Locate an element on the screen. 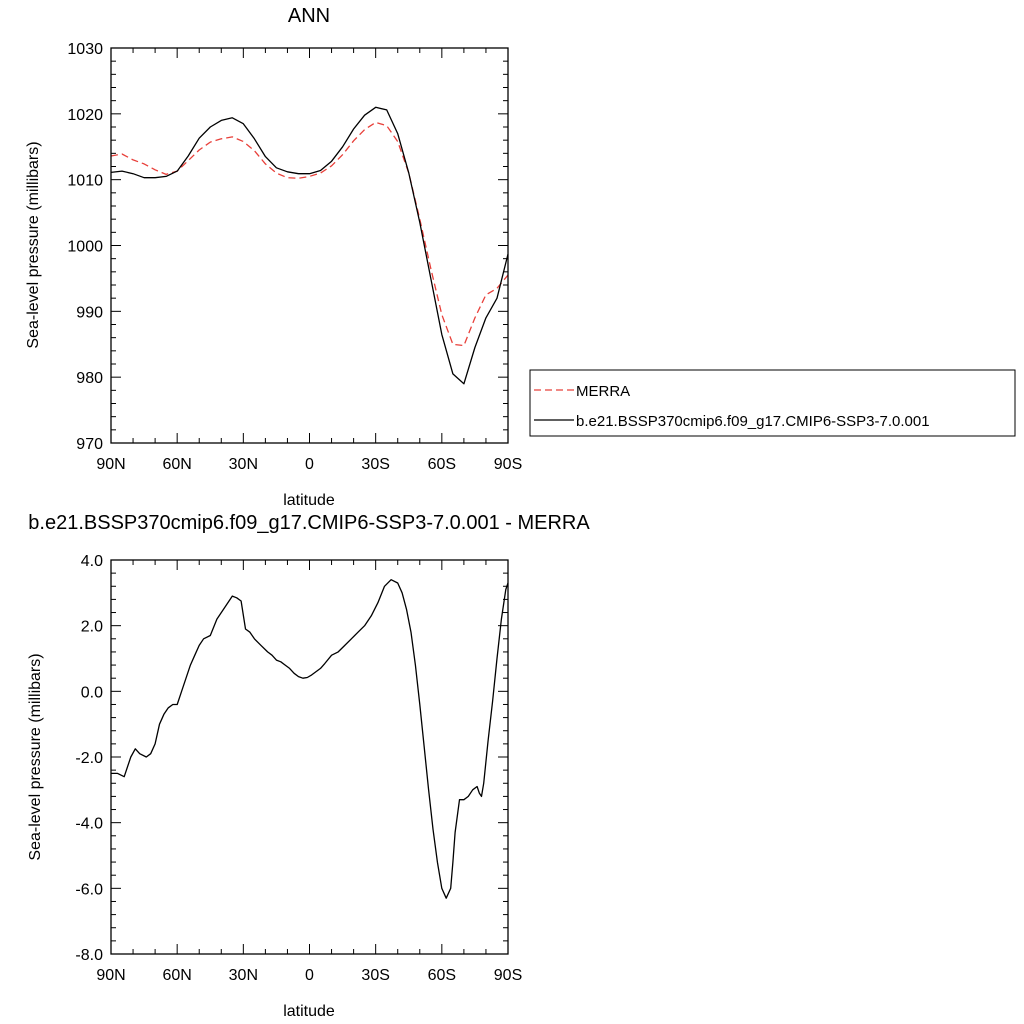 The image size is (1024, 1024). y-tick-label: 1000 is located at coordinates (85, 247).